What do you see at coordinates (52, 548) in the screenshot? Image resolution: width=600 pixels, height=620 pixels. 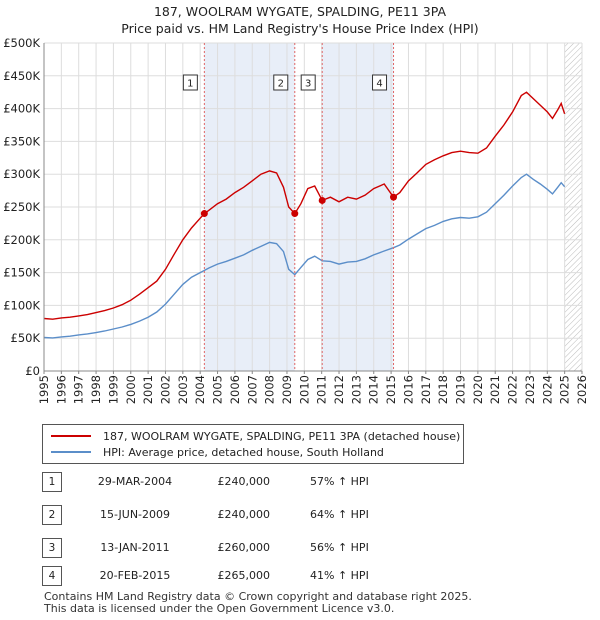 I see `transaction-number: 3` at bounding box center [52, 548].